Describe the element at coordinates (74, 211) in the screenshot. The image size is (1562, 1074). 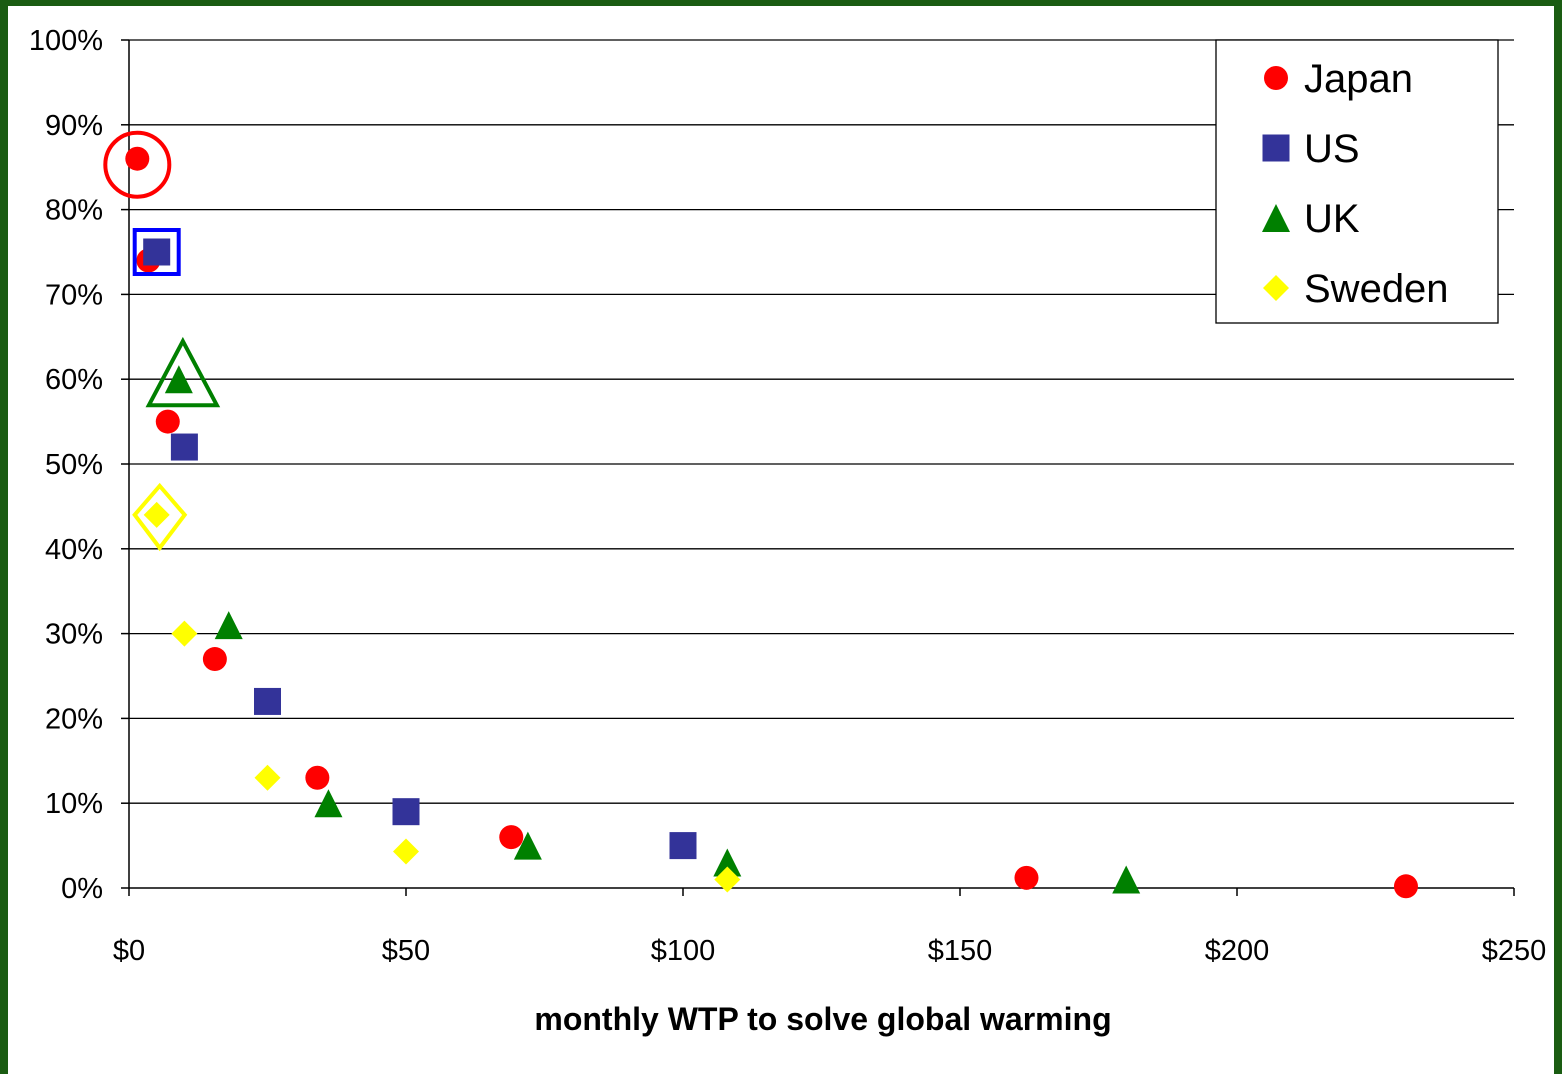
I see `y-tick-label: 80%` at that location.